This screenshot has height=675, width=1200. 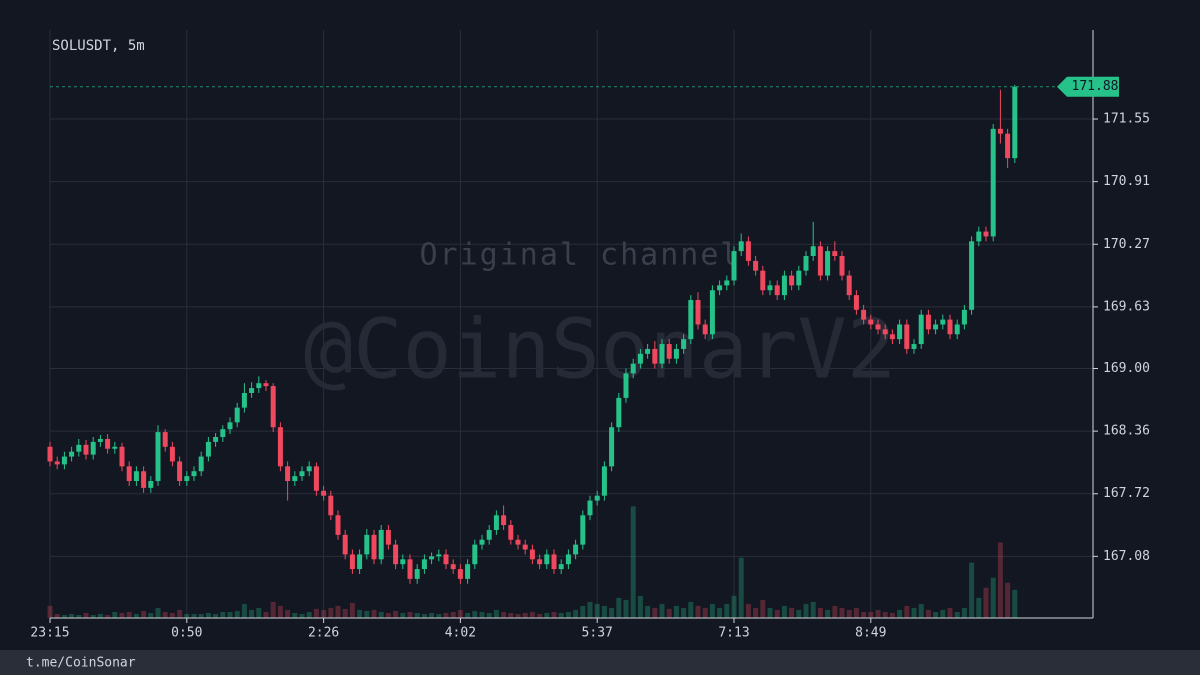 What do you see at coordinates (1095, 86) in the screenshot?
I see `last-price-label: 171.88` at bounding box center [1095, 86].